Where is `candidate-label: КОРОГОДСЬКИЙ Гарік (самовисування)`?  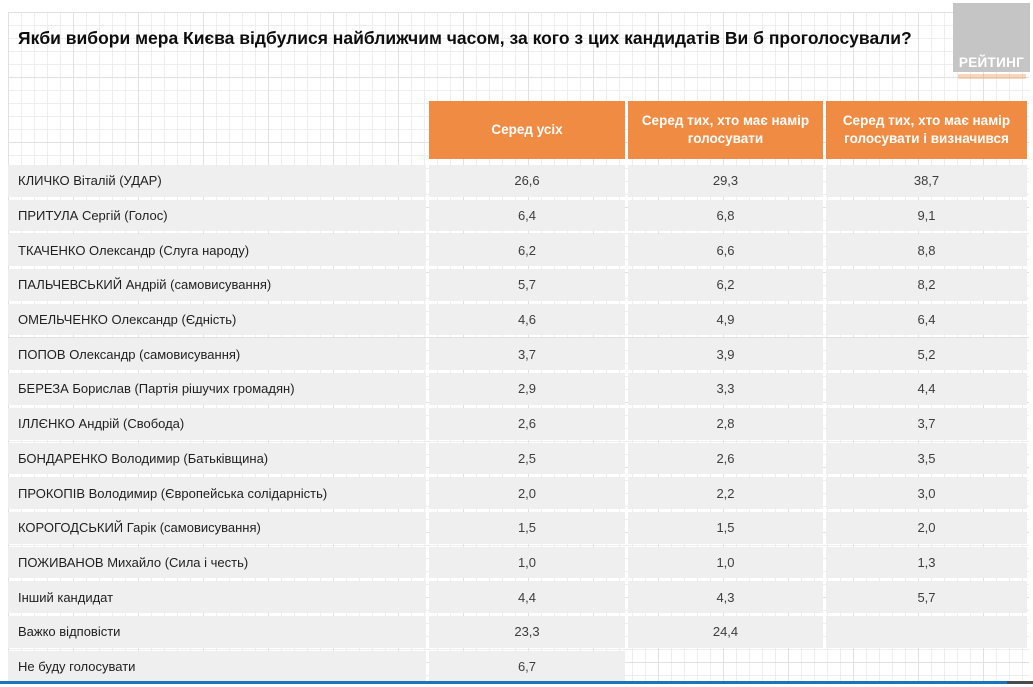 candidate-label: КОРОГОДСЬКИЙ Гарік (самовисування) is located at coordinates (217, 527).